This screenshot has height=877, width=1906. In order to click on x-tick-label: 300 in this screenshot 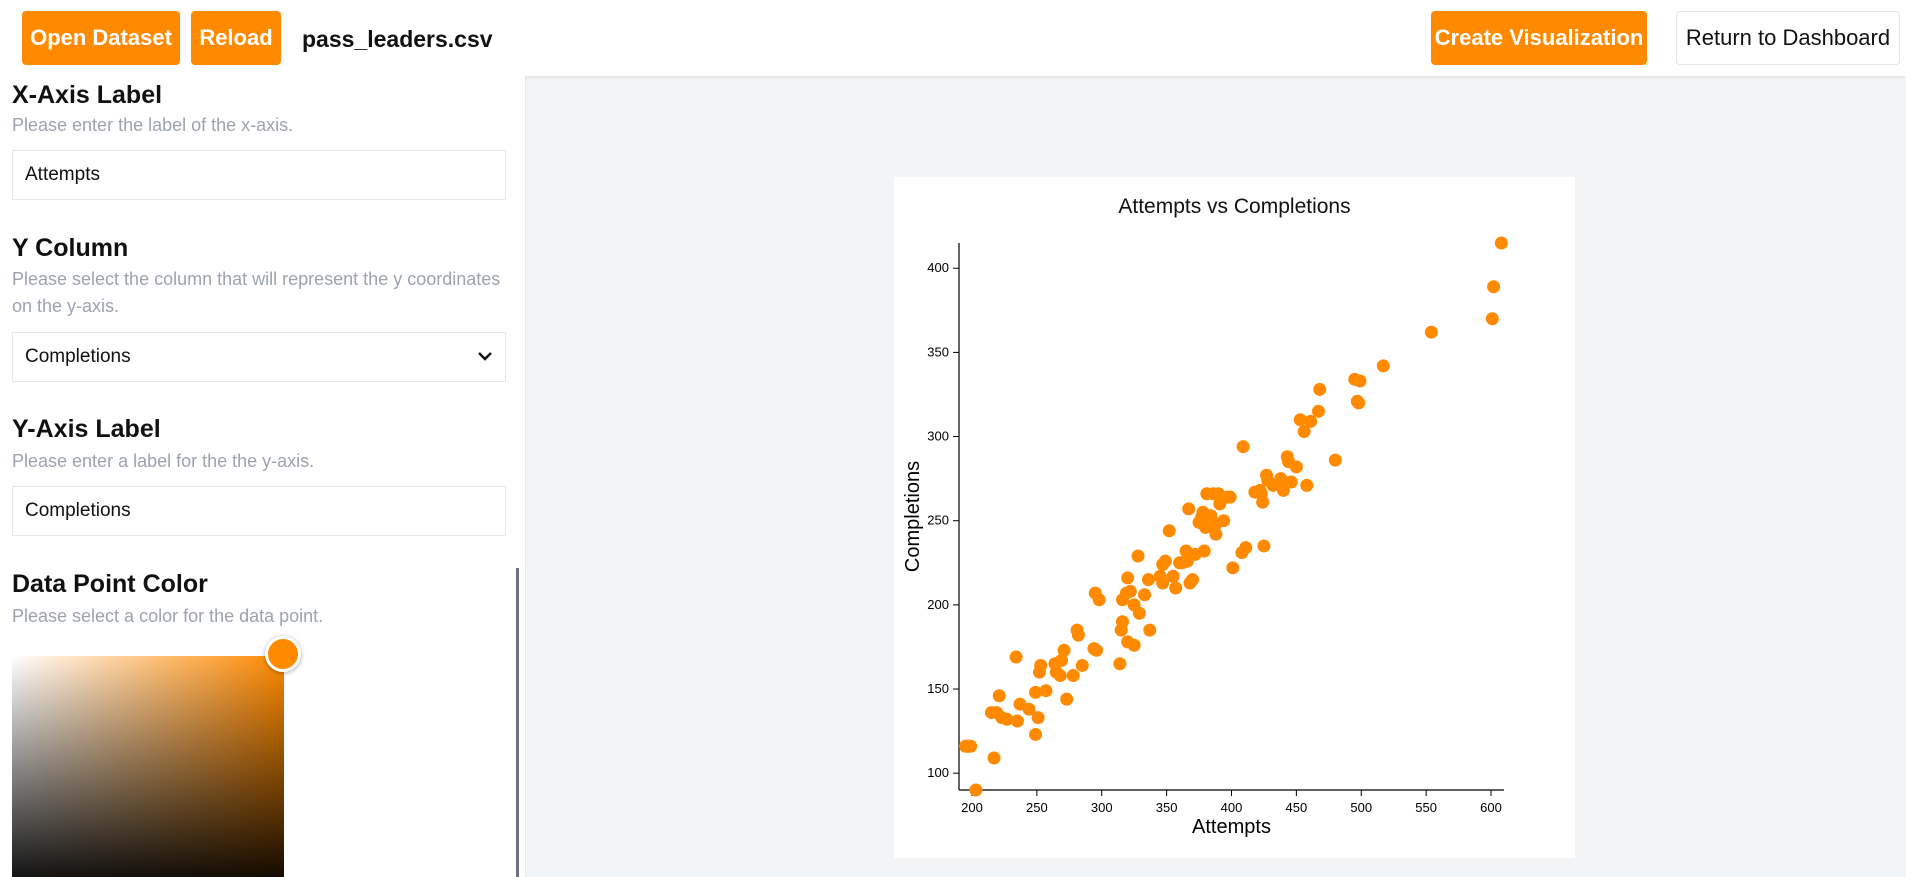, I will do `click(1102, 807)`.